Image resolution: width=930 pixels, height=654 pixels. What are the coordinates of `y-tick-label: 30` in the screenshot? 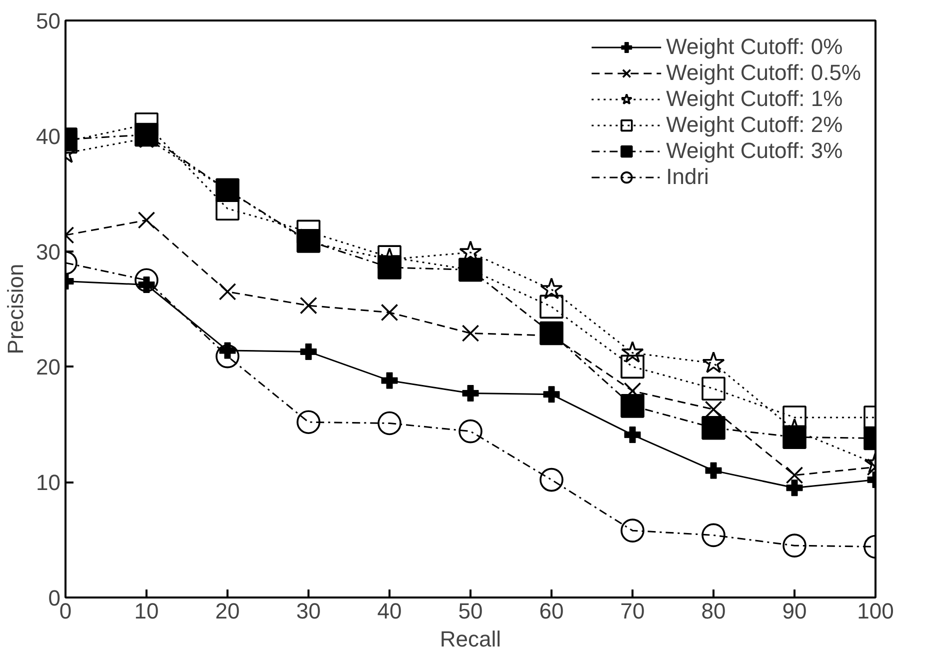 It's located at (48, 251).